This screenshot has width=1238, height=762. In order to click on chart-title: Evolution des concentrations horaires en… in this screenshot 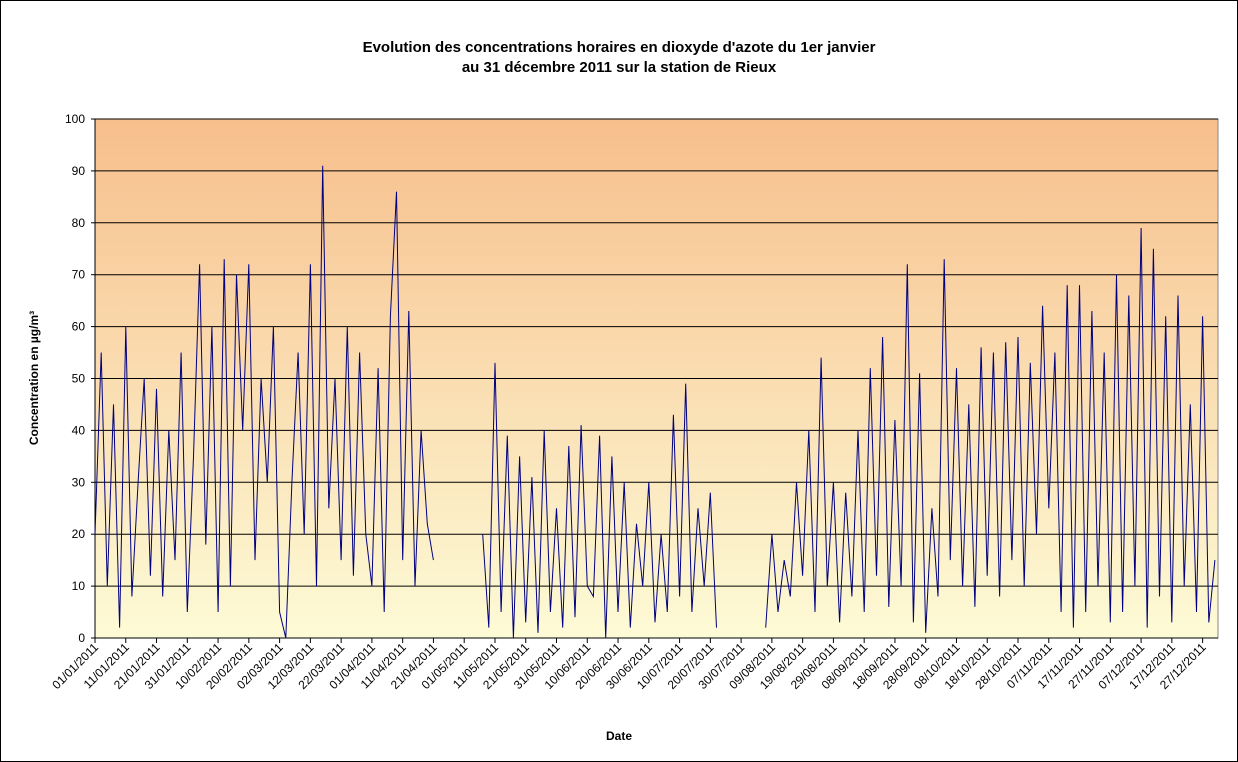, I will do `click(619, 47)`.